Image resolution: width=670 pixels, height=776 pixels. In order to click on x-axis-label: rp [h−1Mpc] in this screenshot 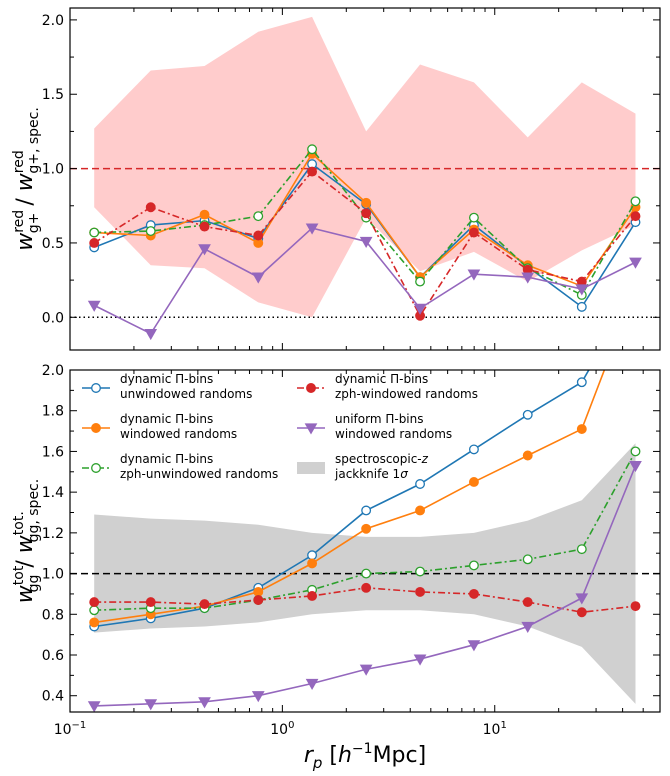, I will do `click(365, 756)`.